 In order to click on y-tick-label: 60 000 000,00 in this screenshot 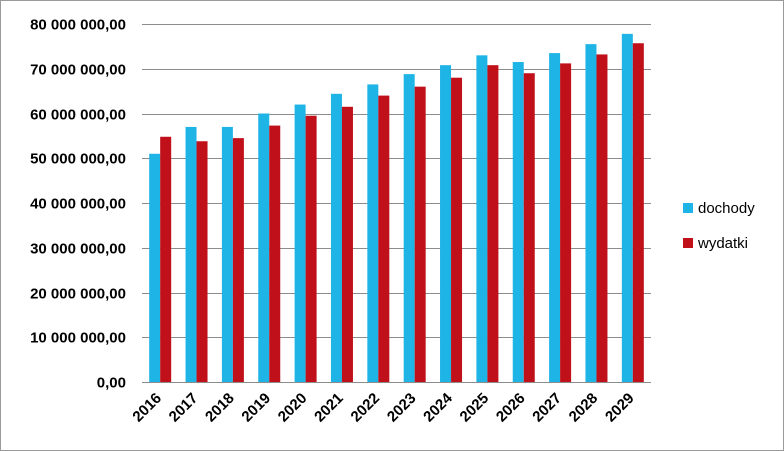, I will do `click(78, 115)`.